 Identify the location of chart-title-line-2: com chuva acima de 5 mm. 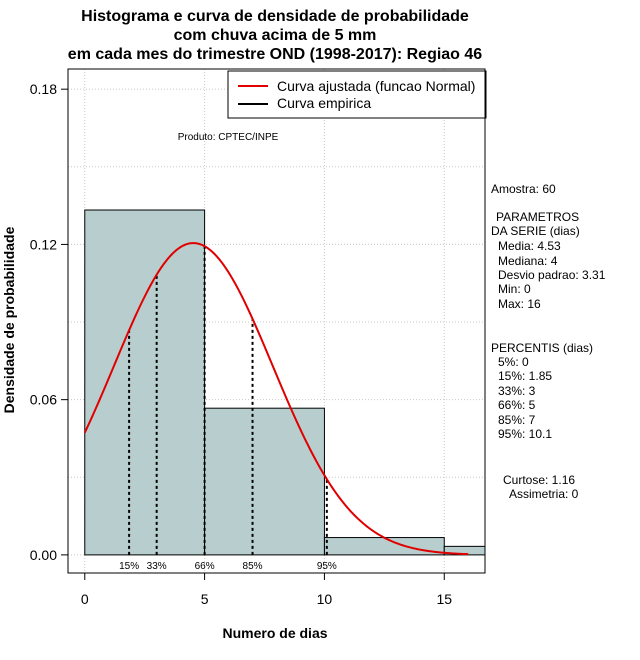
(275, 35).